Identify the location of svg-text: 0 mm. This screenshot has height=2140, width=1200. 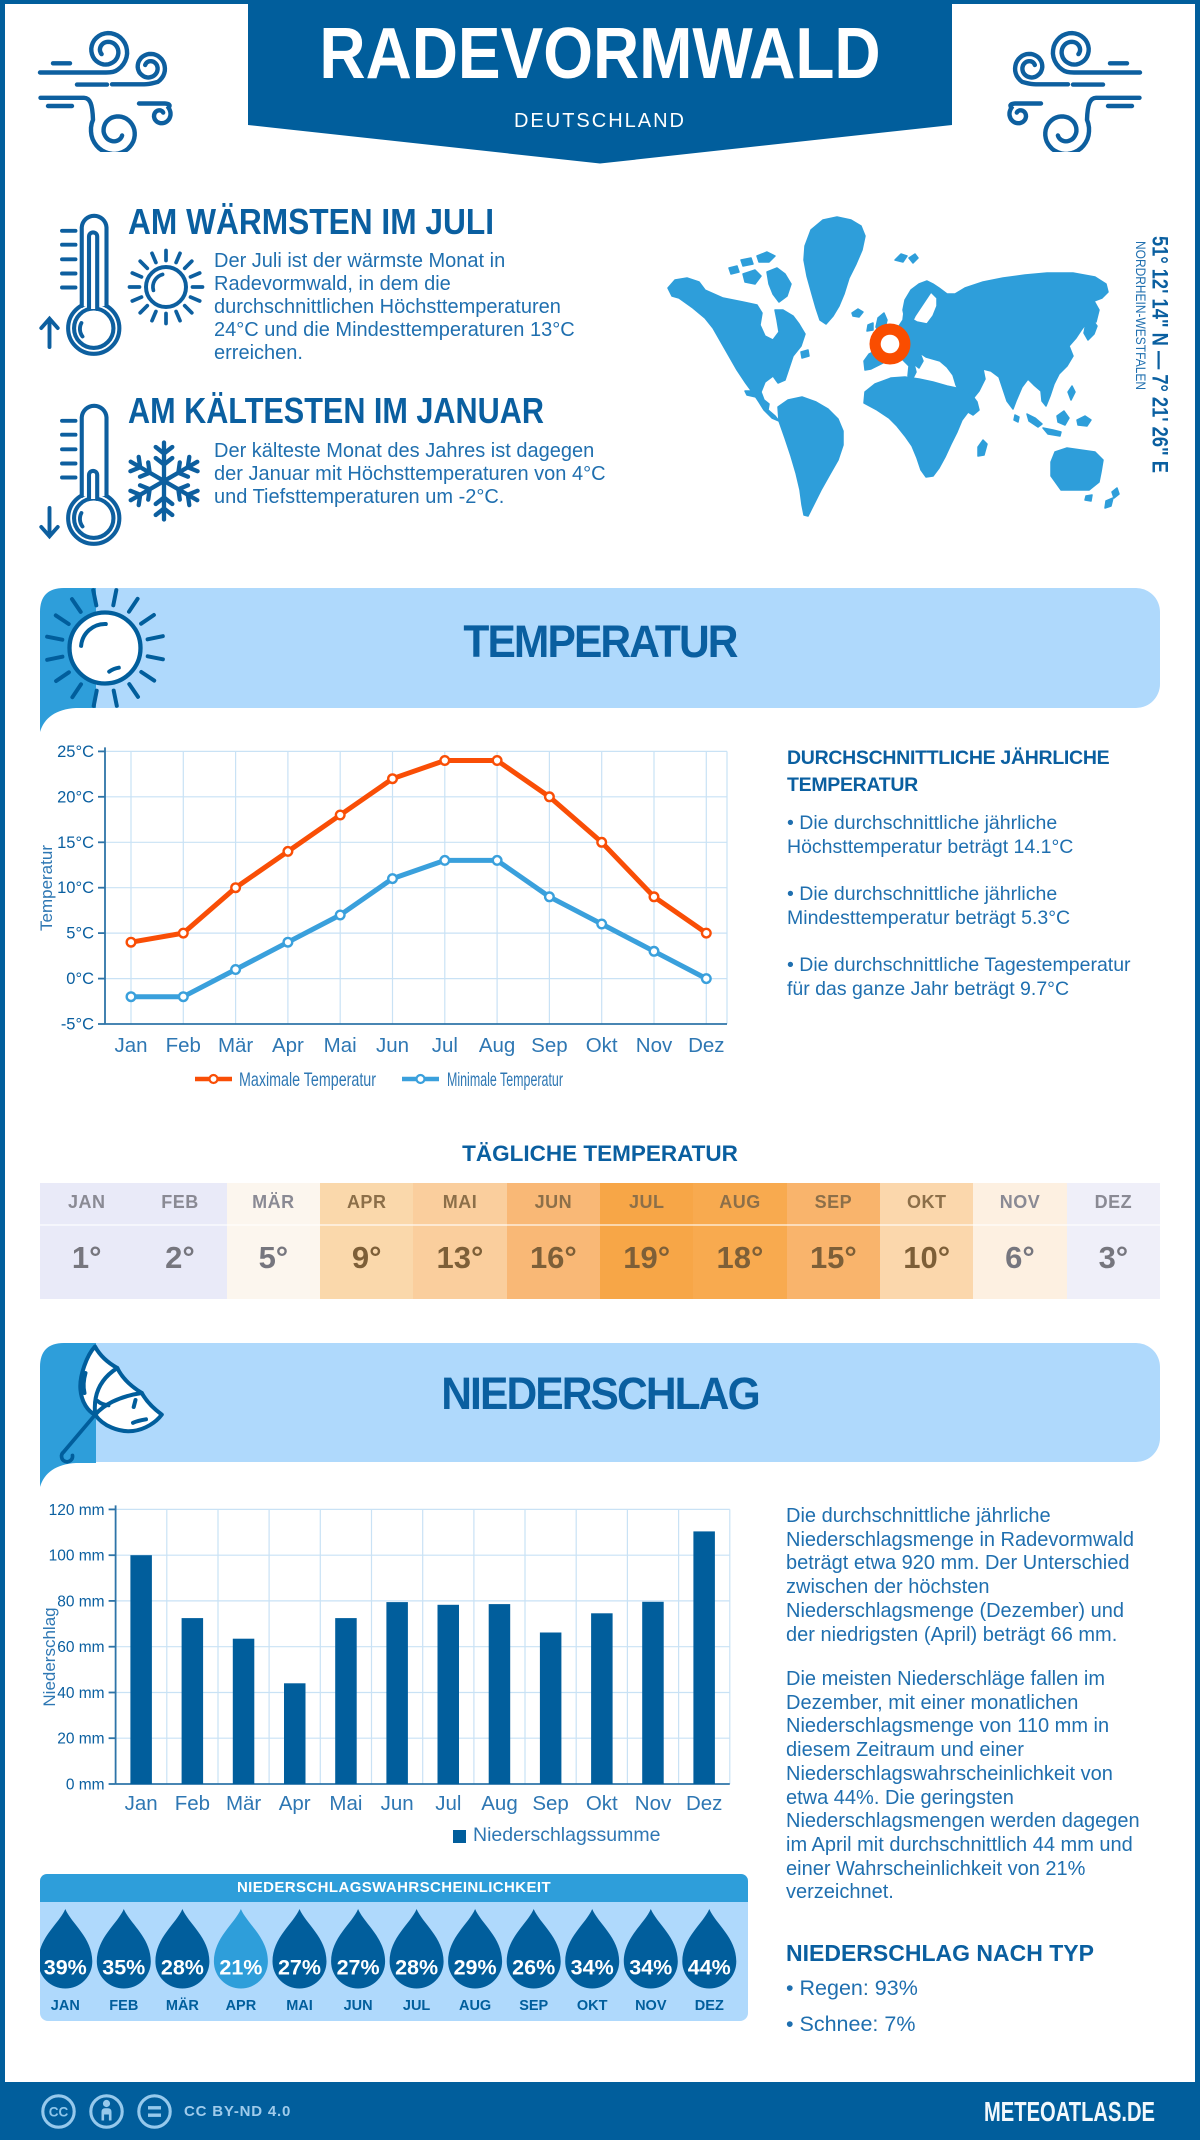
(85, 1785).